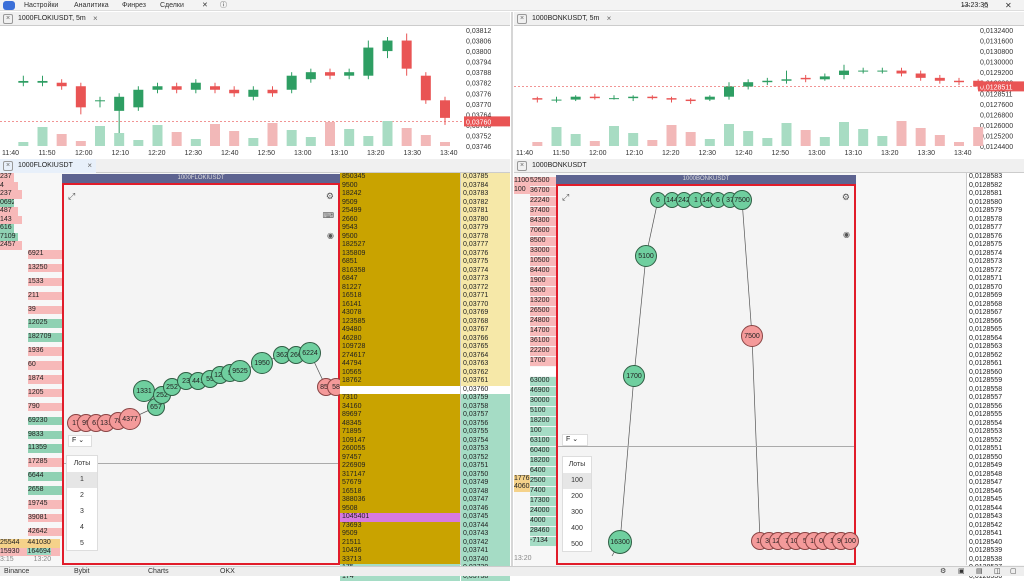 The width and height of the screenshot is (1024, 581). What do you see at coordinates (646, 256) in the screenshot?
I see `trade-bubble: 5100` at bounding box center [646, 256].